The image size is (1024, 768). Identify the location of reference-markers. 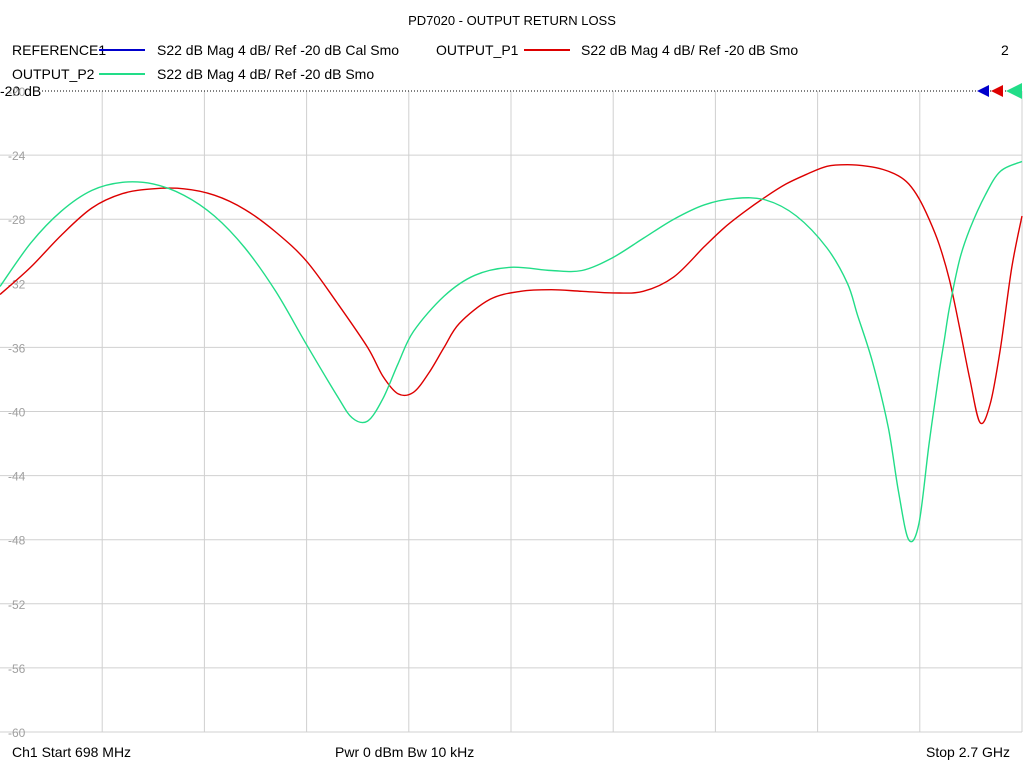
(999, 91).